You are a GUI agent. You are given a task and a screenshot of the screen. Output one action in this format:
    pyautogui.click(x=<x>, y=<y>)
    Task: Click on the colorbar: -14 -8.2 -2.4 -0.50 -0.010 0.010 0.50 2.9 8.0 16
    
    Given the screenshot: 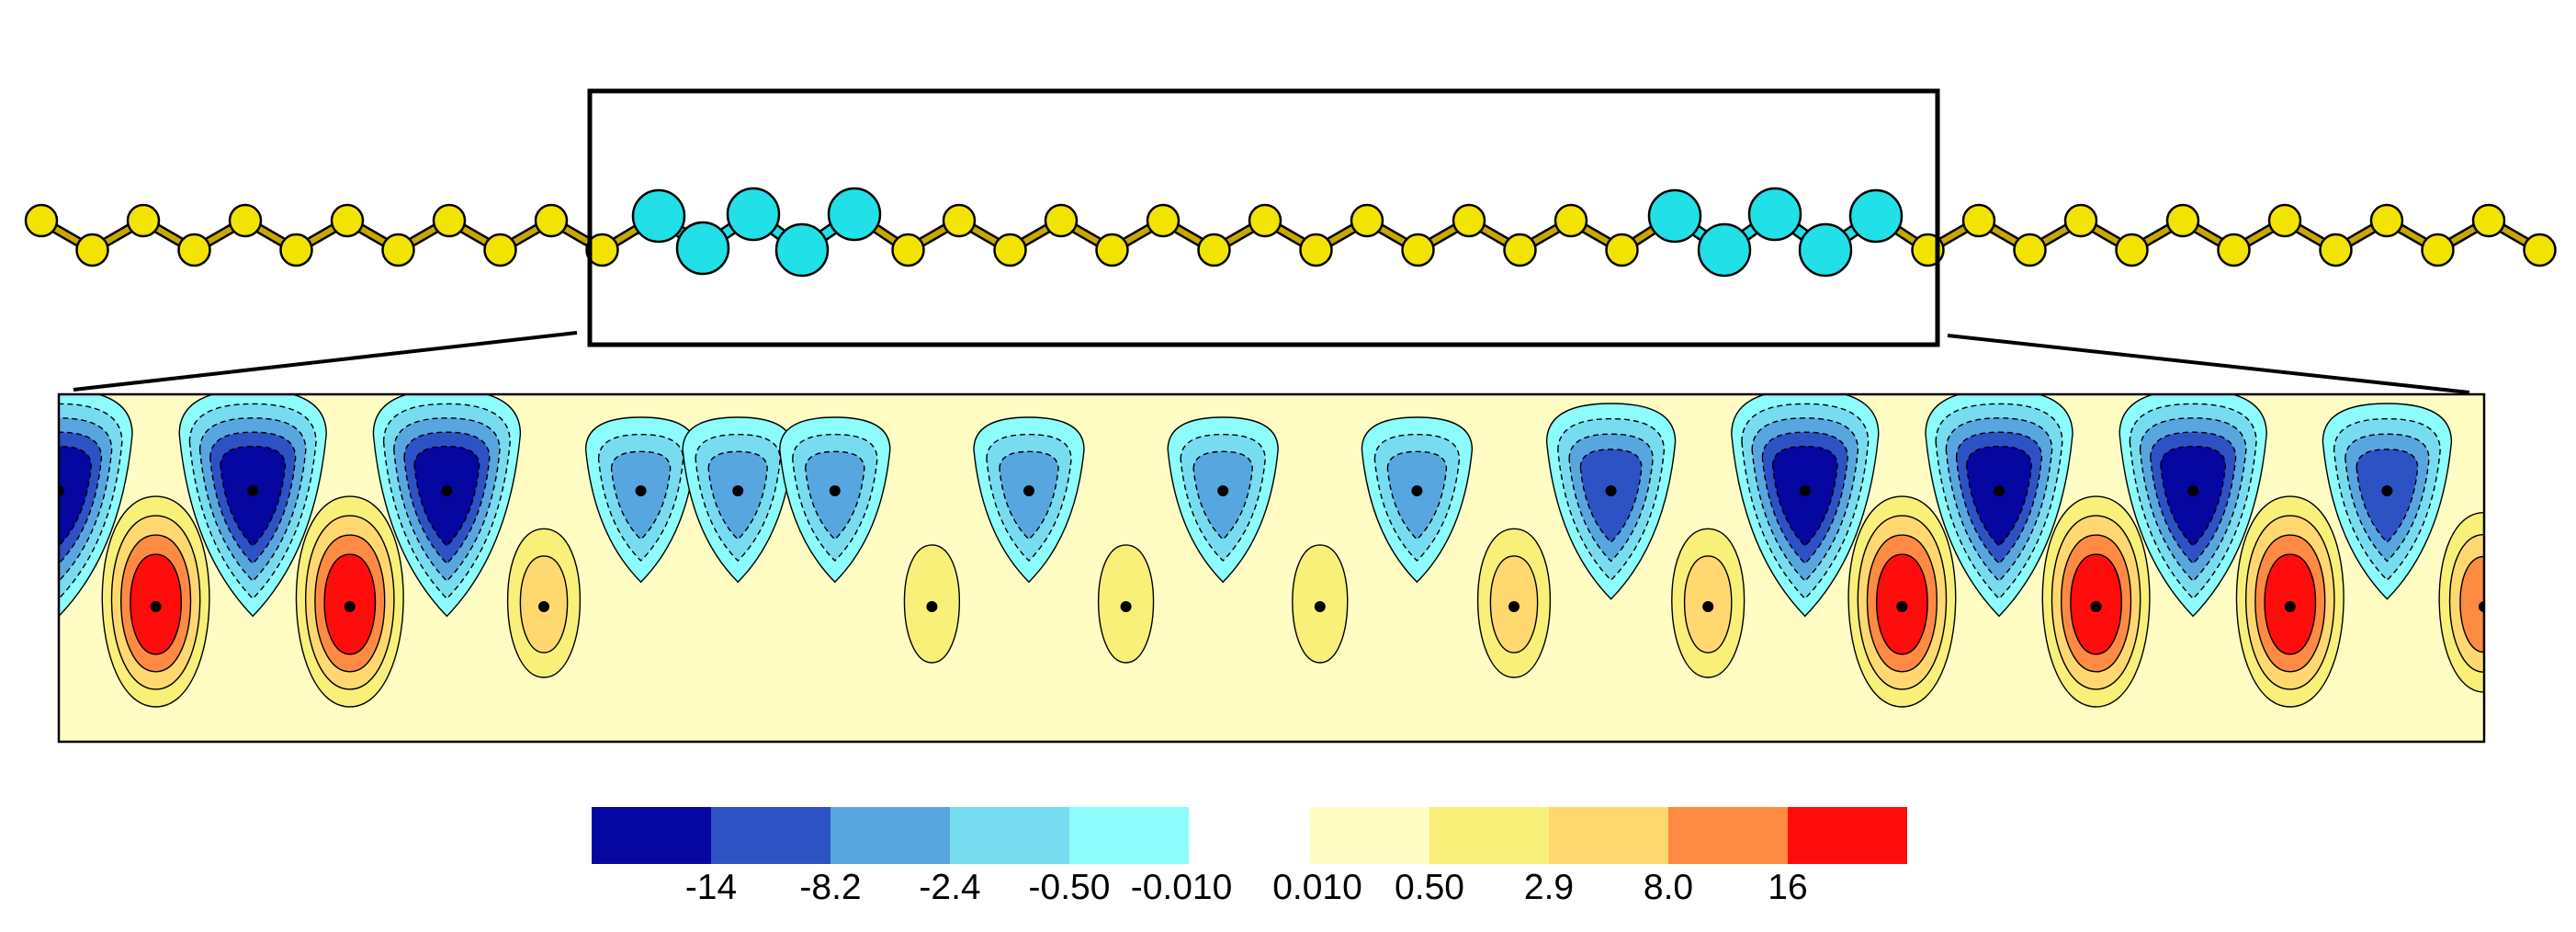 What is the action you would take?
    pyautogui.click(x=1249, y=857)
    